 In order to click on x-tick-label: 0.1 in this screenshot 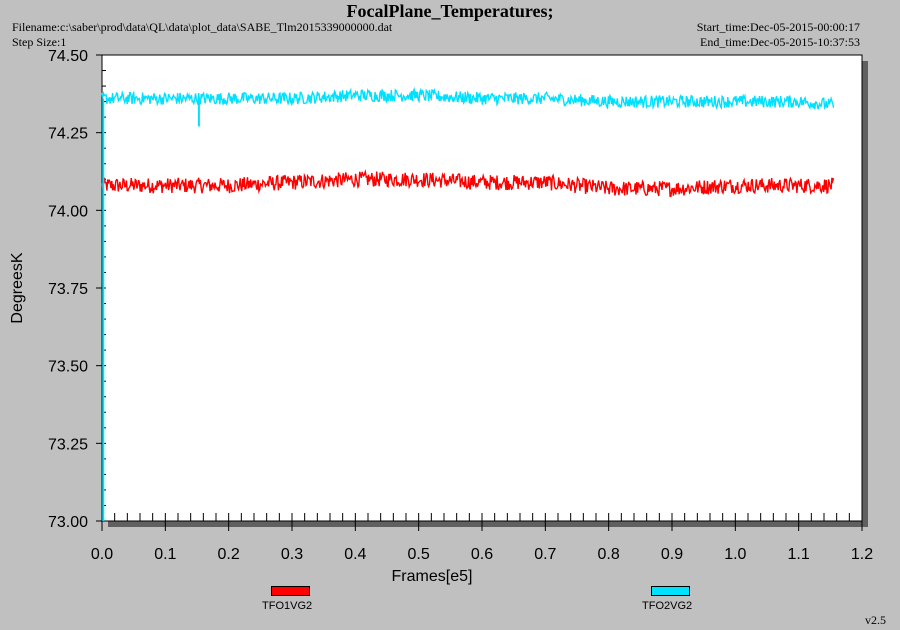, I will do `click(165, 554)`.